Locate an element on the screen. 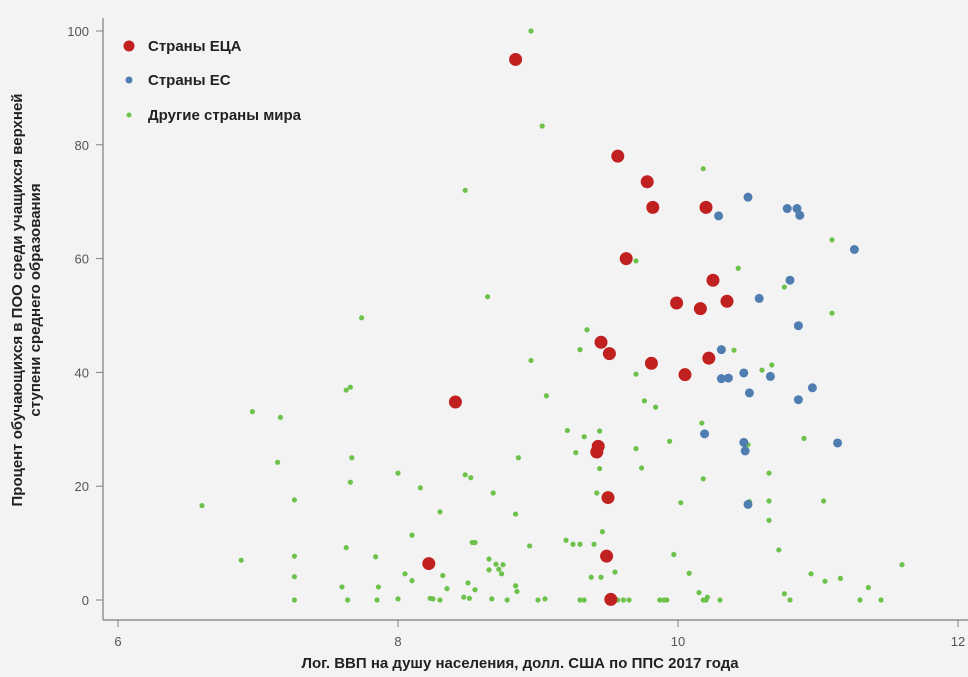  legend-label-eu: Страны ЕС is located at coordinates (189, 80).